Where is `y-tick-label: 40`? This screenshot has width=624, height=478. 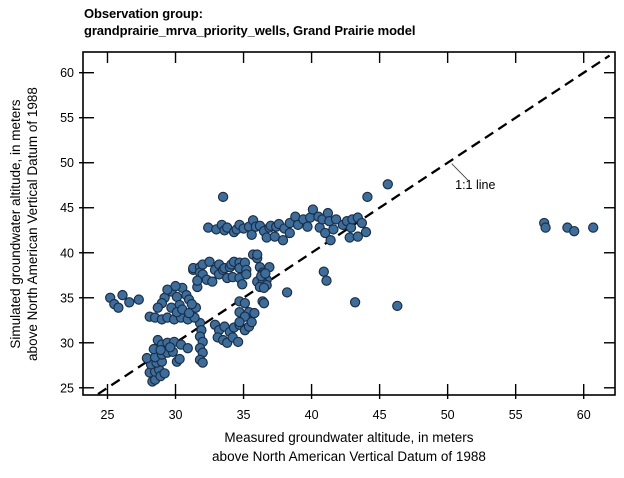
y-tick-label: 40 is located at coordinates (67, 253).